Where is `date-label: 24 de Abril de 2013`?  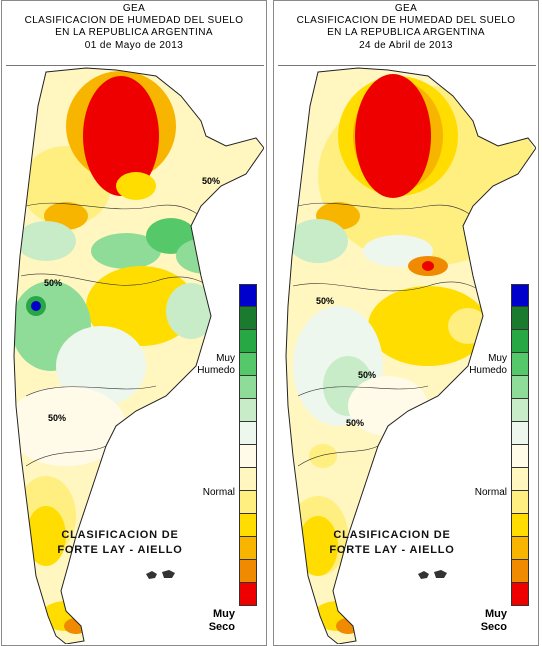
date-label: 24 de Abril de 2013 is located at coordinates (406, 45).